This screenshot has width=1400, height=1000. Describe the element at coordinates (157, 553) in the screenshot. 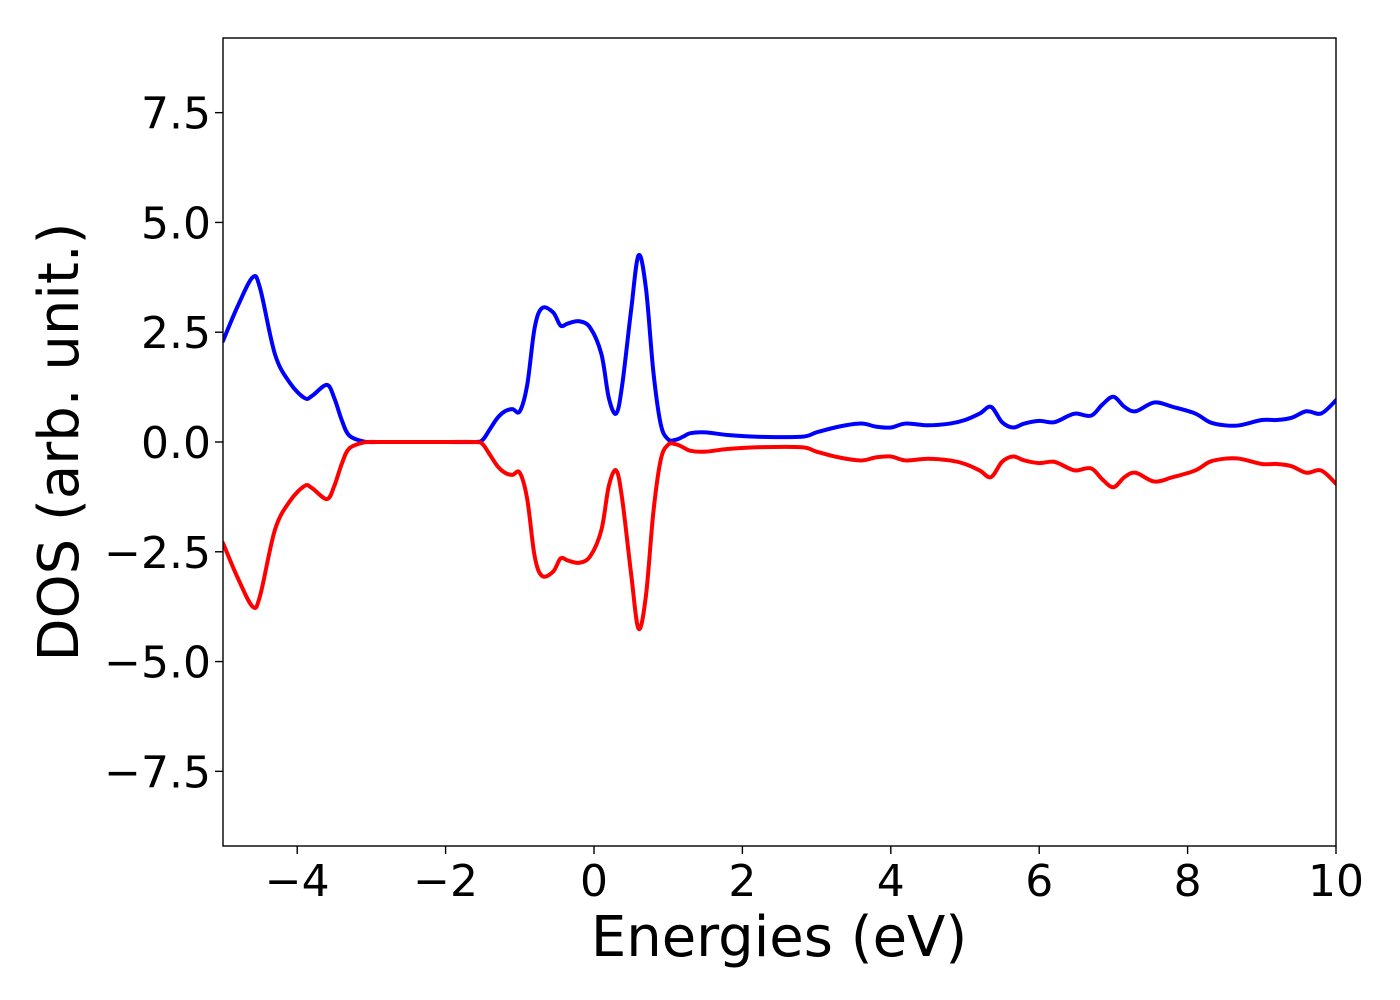

I see `y-tick-label: −2.5` at that location.